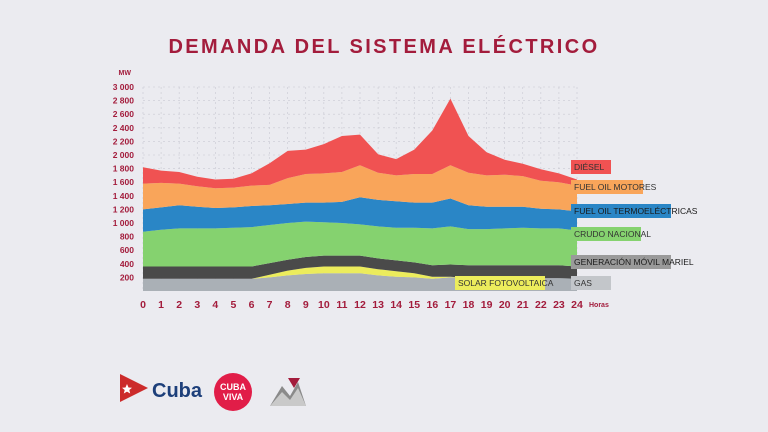 The image size is (768, 432). I want to click on area-series-fuel_oil_motores, so click(360, 188).